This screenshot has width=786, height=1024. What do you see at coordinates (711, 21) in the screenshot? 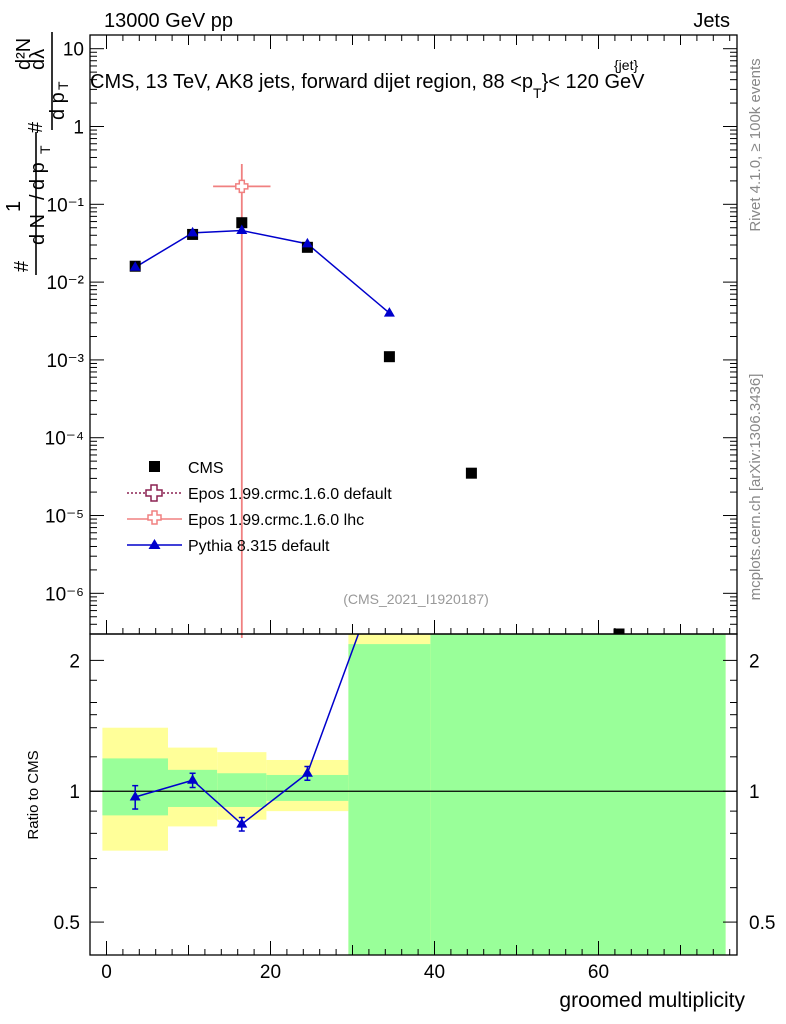
I see `header-category: Jets` at bounding box center [711, 21].